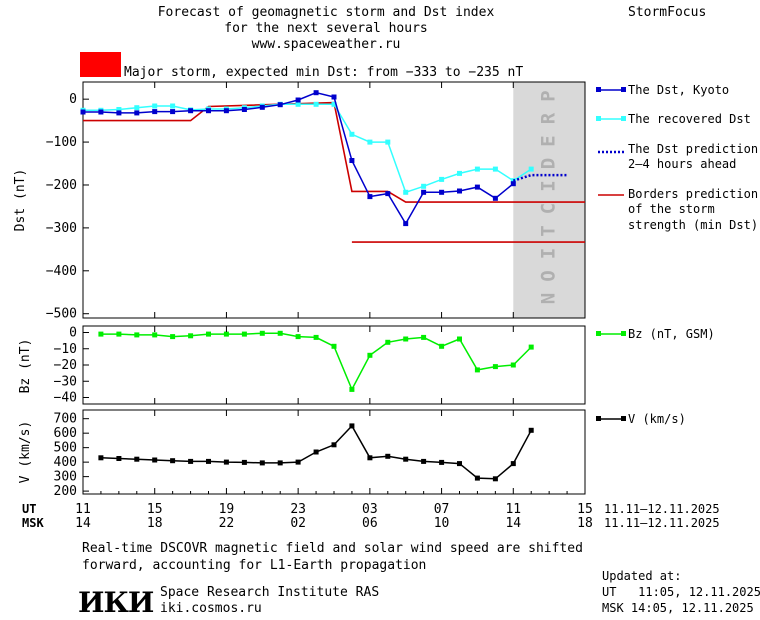 The image size is (760, 620). Describe the element at coordinates (83, 509) in the screenshot. I see `ut-tick-label-0: 11` at that location.